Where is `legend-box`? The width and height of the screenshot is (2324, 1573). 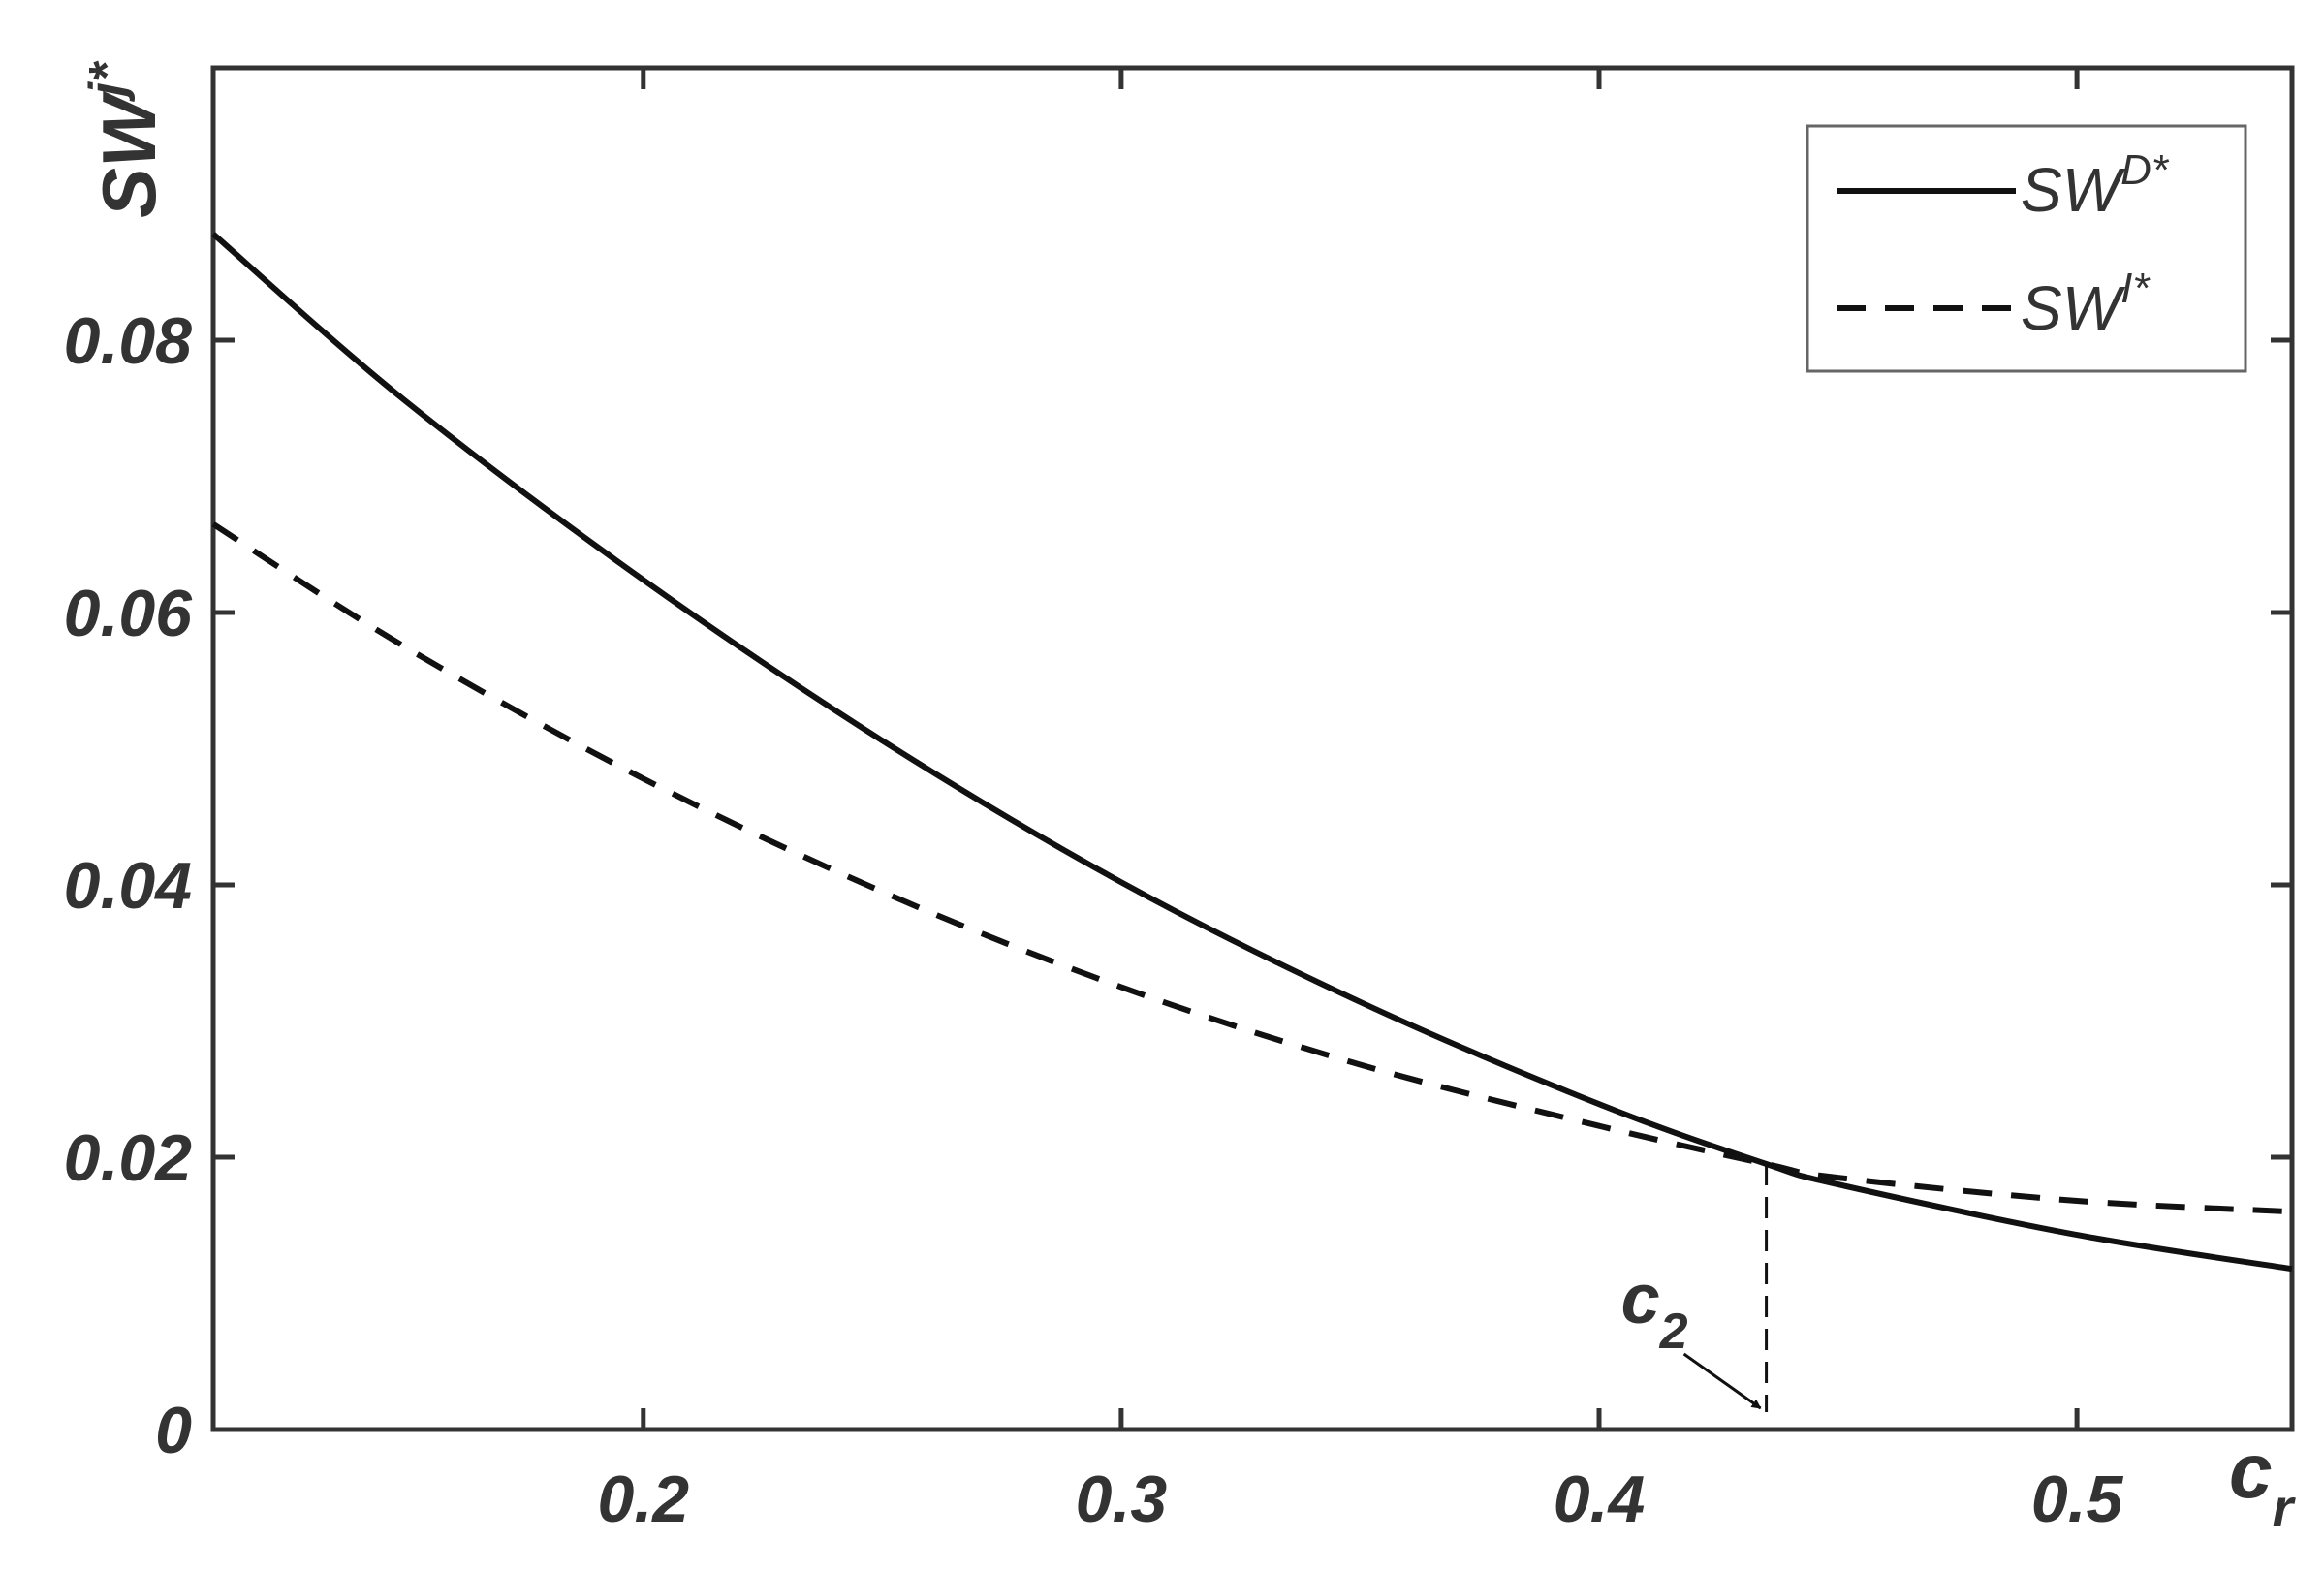 legend-box is located at coordinates (2027, 248).